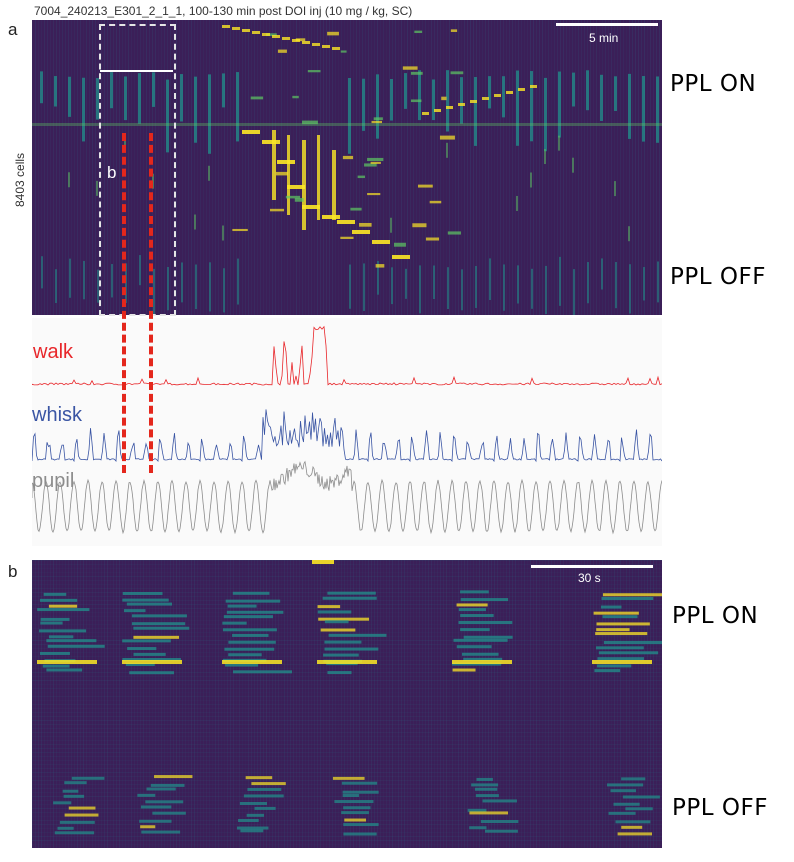  I want to click on panel-a-letter: a, so click(13, 29).